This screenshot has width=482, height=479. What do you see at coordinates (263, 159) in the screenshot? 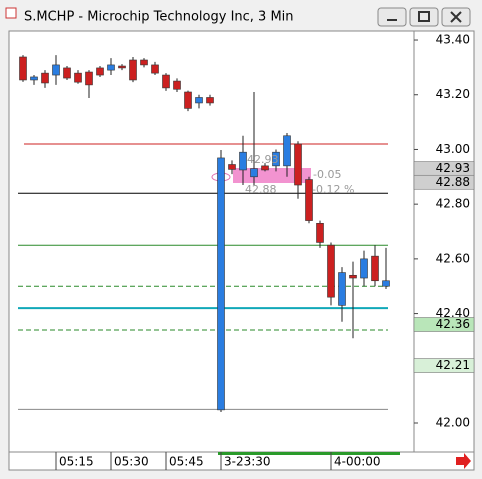
I see `annotation: 42.93` at bounding box center [263, 159].